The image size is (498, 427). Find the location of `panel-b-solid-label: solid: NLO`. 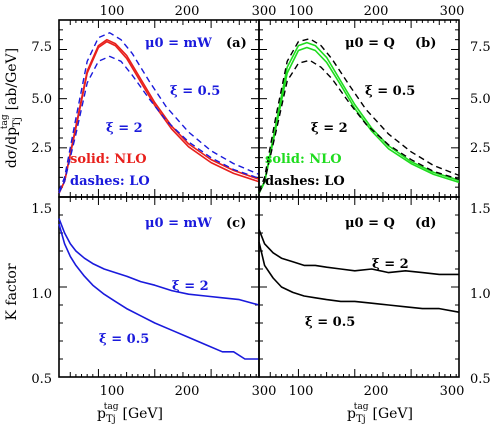

panel-b-solid-label: solid: NLO is located at coordinates (303, 159).